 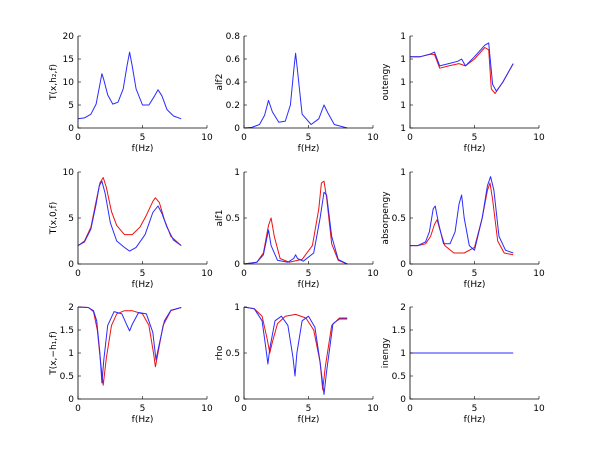 I want to click on y-axis-title: alf1, so click(x=220, y=218).